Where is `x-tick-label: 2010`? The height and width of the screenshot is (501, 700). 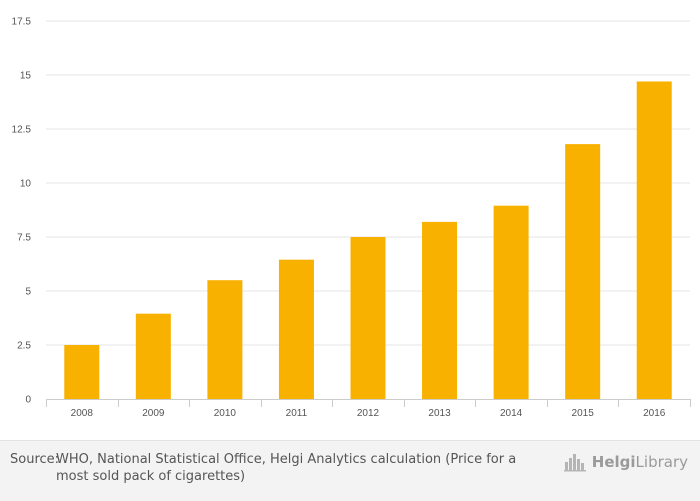
x-tick-label: 2010 is located at coordinates (225, 413).